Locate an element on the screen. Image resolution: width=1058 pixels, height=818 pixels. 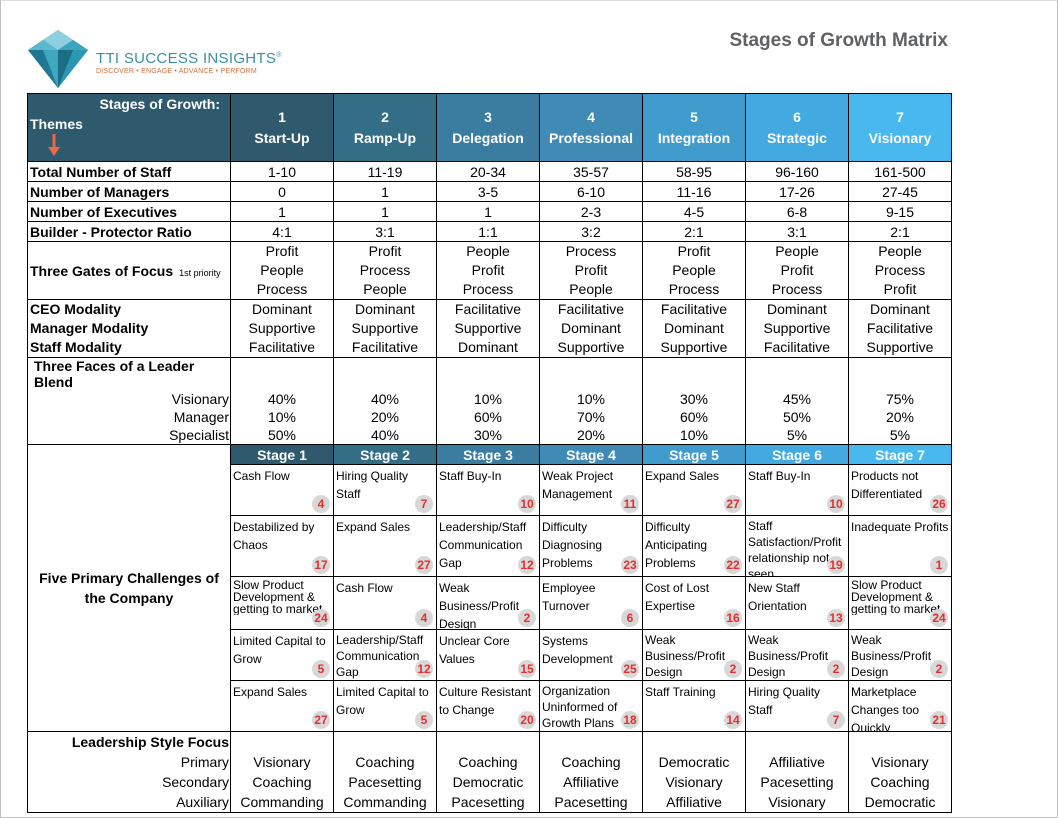
gates-title: Three Gates of Focus is located at coordinates (102, 270).